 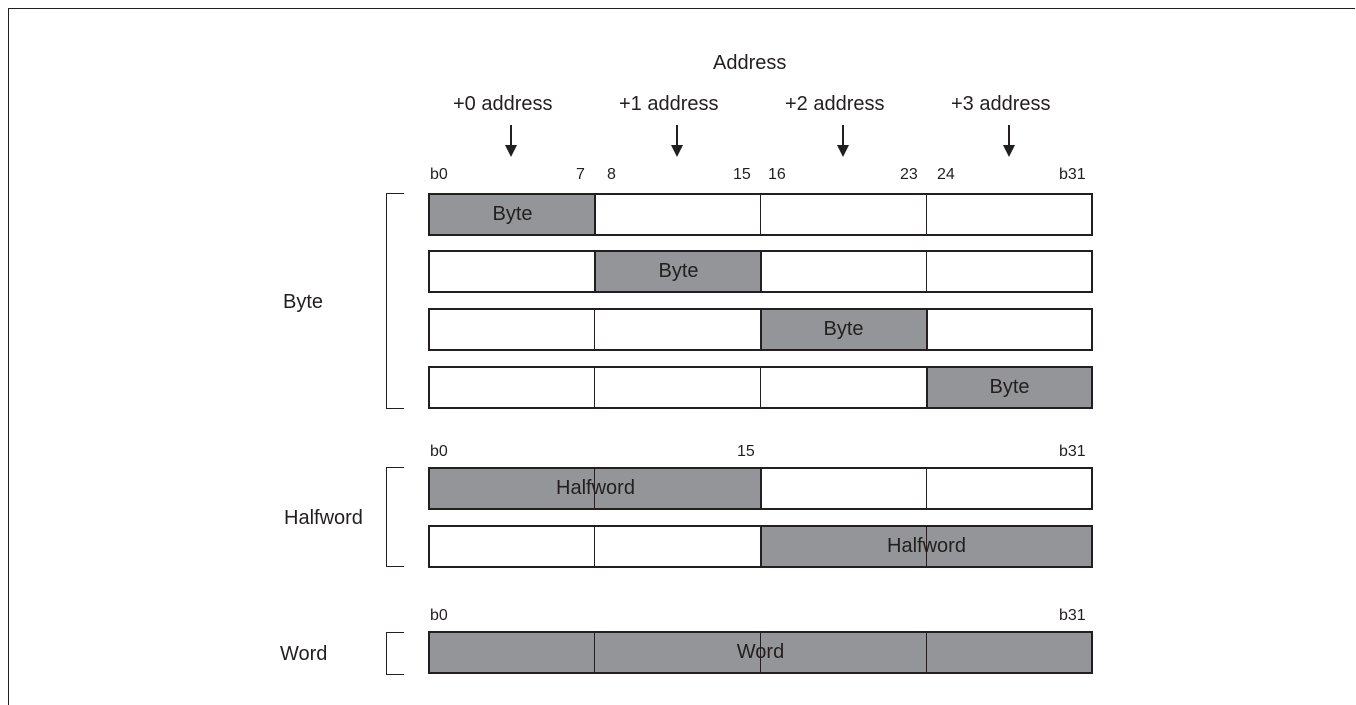 What do you see at coordinates (323, 518) in the screenshot?
I see `halfword-group-label: Halfword` at bounding box center [323, 518].